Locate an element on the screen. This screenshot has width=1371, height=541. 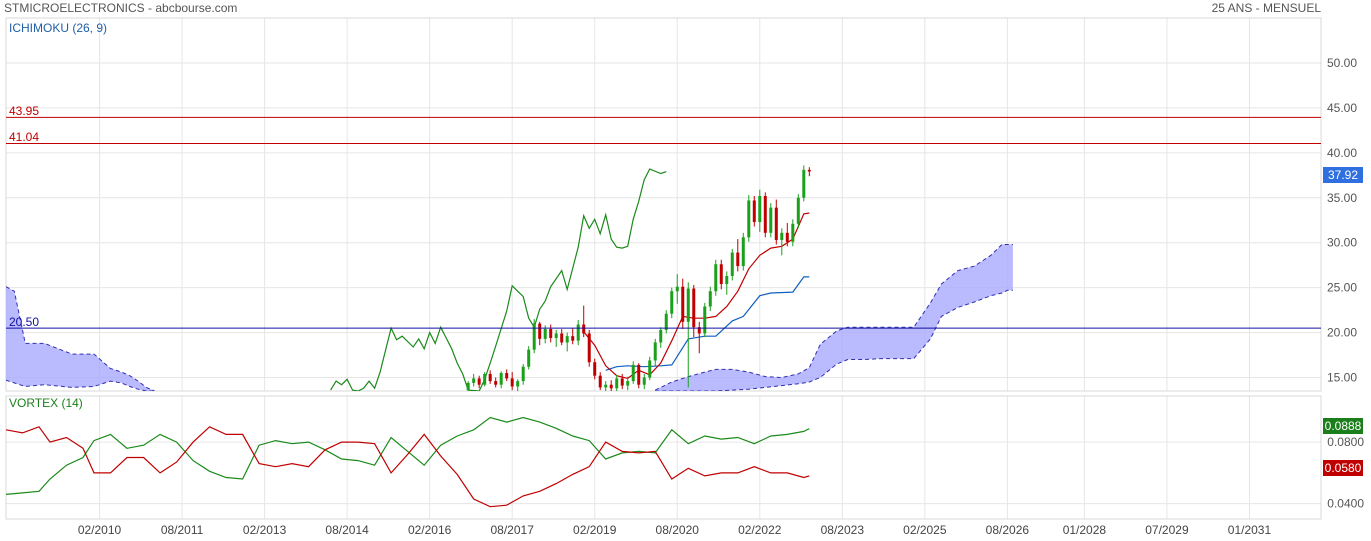
y-tick-label-bottom: 0.0400 is located at coordinates (1345, 504).